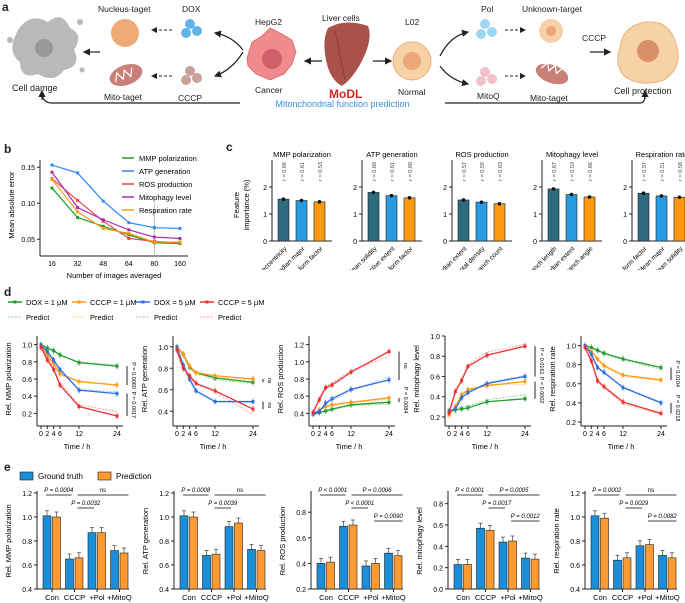 This screenshot has height=603, width=685. What do you see at coordinates (214, 375) in the screenshot?
I see `series-line` at bounding box center [214, 375].